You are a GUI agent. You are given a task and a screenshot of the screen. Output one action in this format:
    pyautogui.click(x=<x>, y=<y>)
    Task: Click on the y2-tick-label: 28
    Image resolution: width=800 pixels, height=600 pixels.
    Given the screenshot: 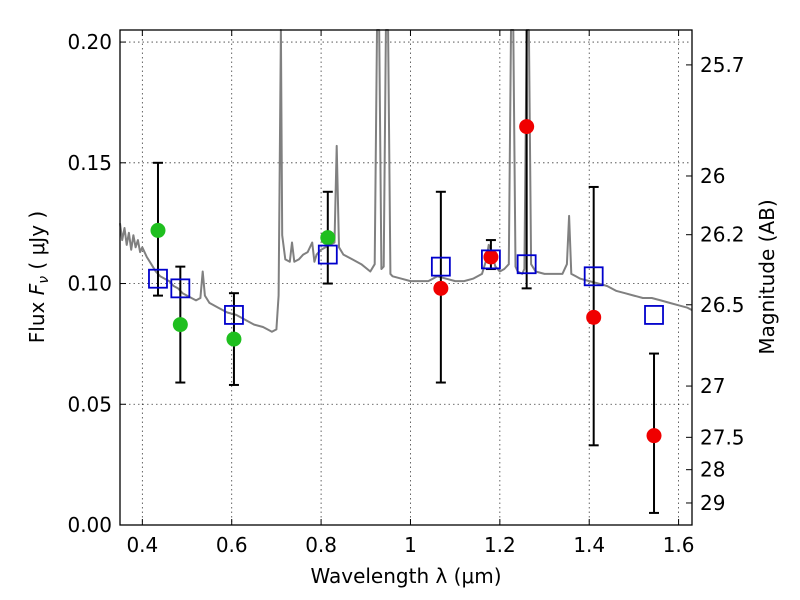 What is the action you would take?
    pyautogui.click(x=712, y=470)
    